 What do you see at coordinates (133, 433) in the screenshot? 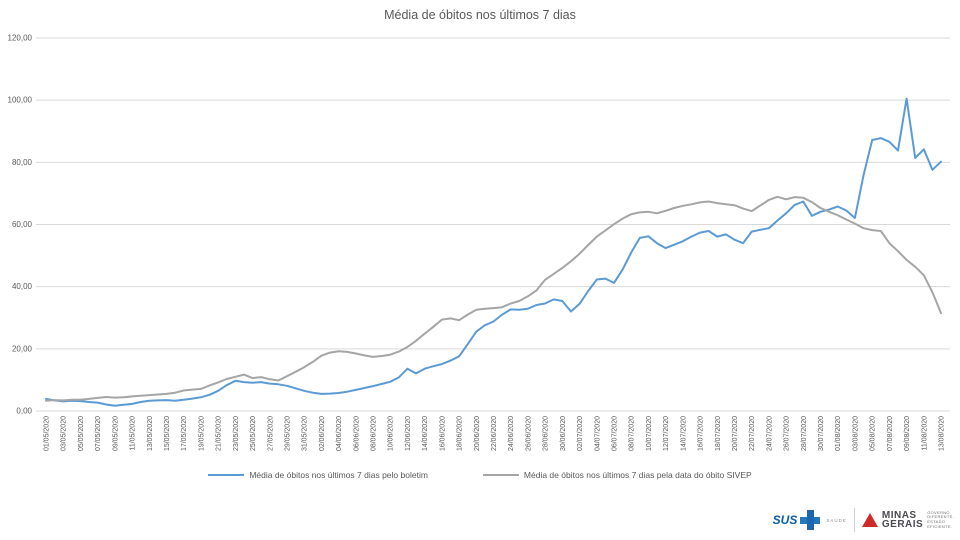
I see `svg-text: 11/05/2020` at bounding box center [133, 433].